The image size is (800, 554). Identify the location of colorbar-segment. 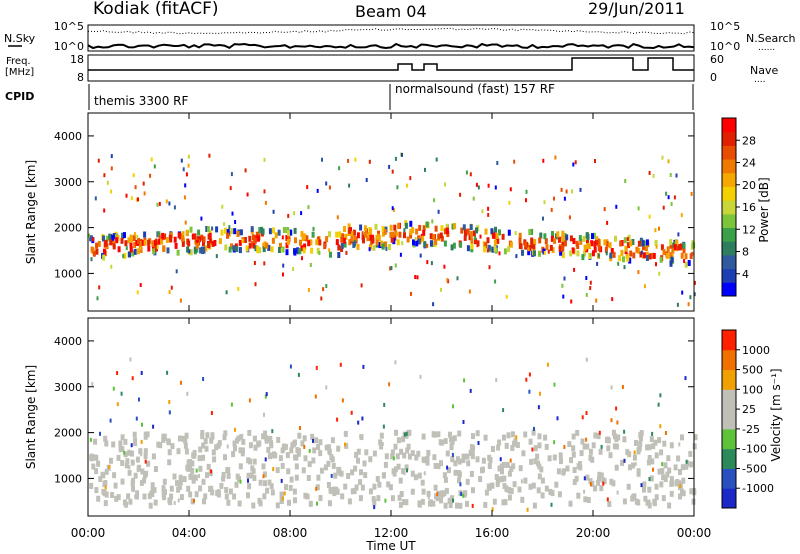
(729, 138).